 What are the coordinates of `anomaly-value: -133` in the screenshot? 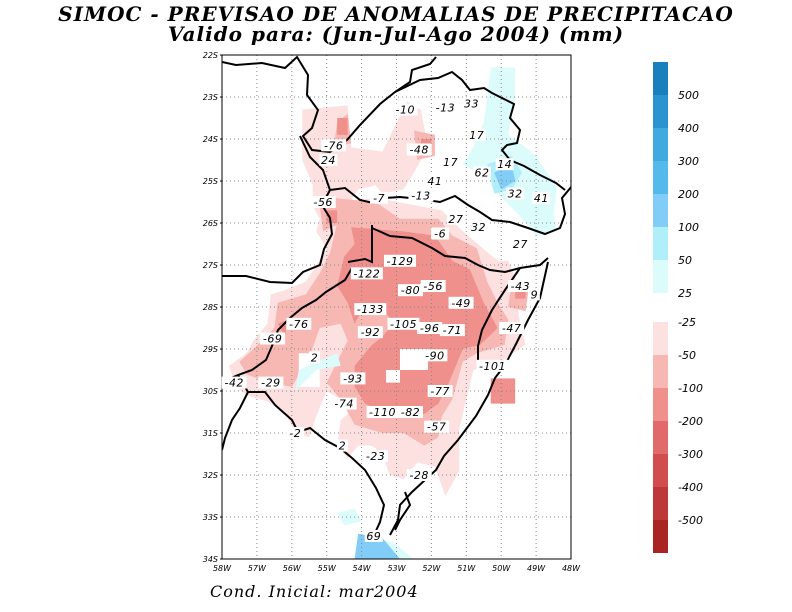 It's located at (370, 309).